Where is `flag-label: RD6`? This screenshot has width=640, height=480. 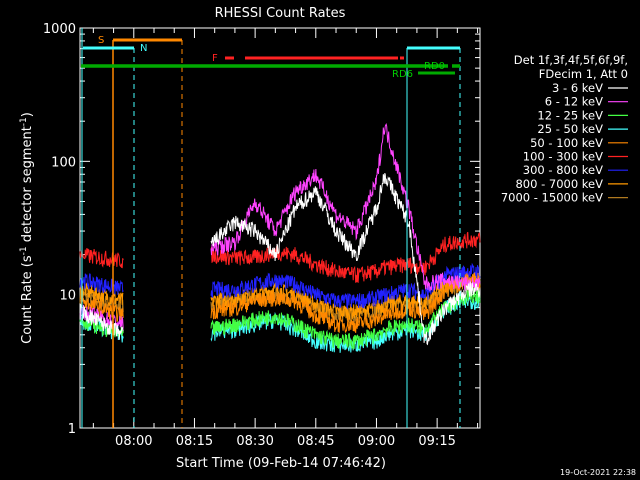 flag-label: RD6 is located at coordinates (402, 74).